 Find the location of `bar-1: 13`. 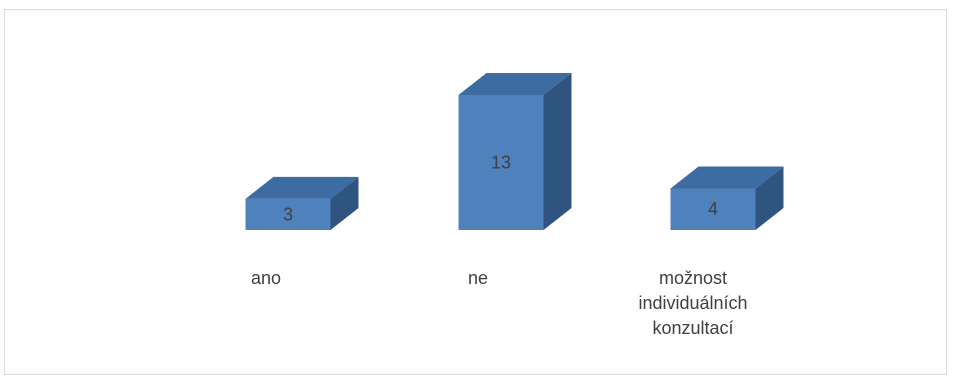

bar-1: 13 is located at coordinates (515, 151).